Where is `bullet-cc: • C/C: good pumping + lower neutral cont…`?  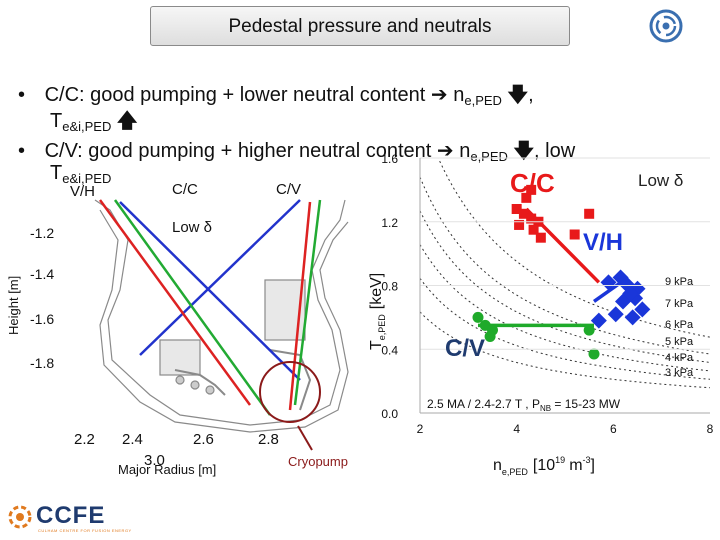 bullet-cc: • C/C: good pumping + lower neutral cont… is located at coordinates (276, 97).